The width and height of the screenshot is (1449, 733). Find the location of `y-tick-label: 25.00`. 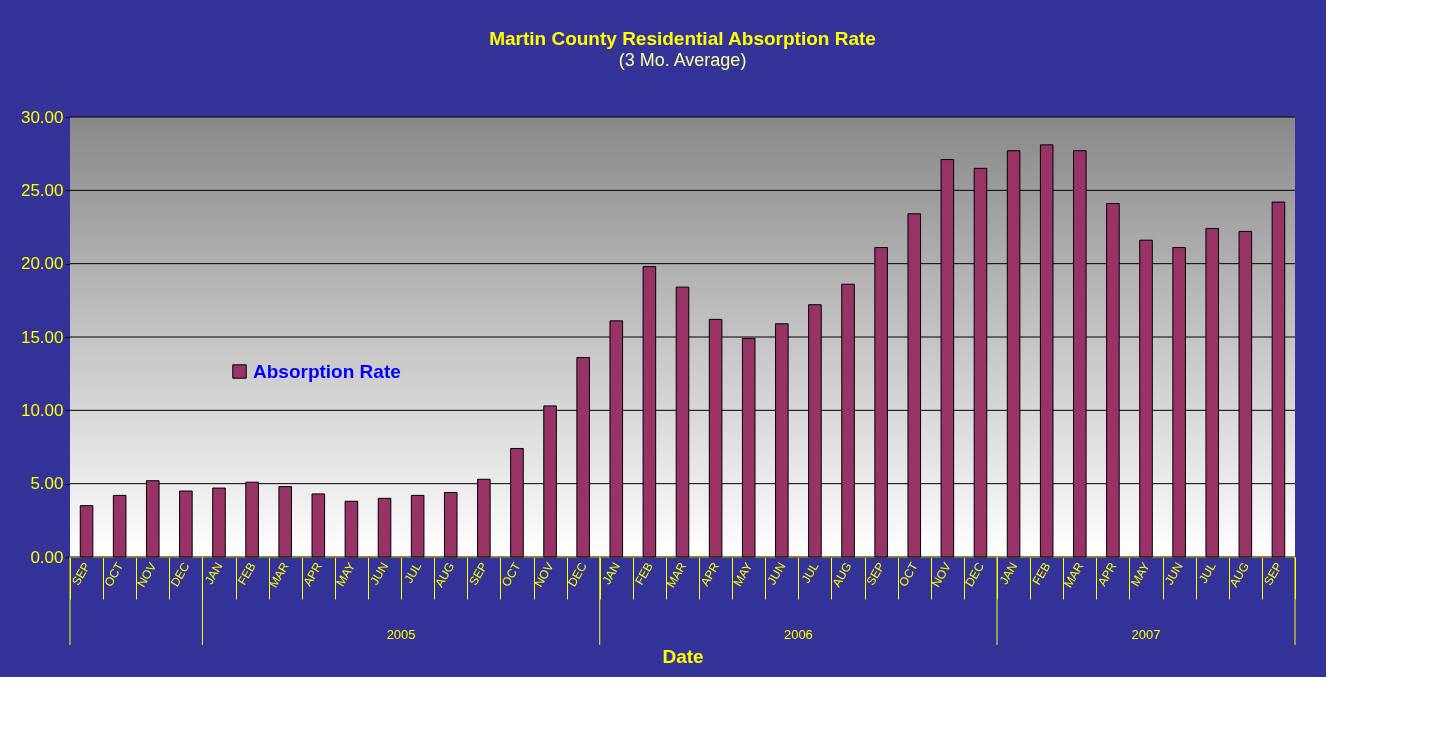

y-tick-label: 25.00 is located at coordinates (42, 190).